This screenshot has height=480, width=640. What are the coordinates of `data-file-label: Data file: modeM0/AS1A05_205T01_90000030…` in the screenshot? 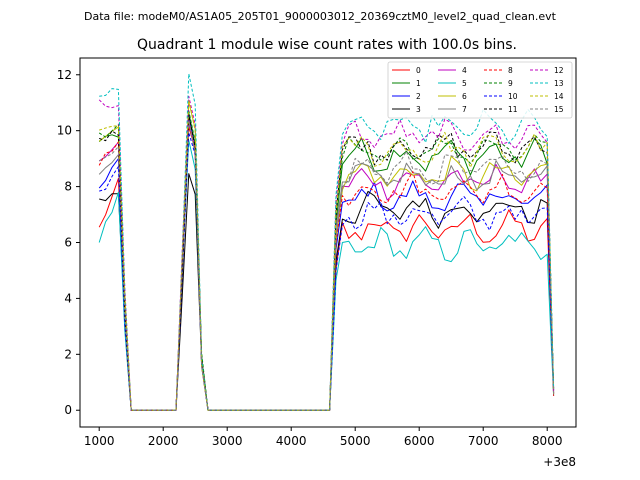 It's located at (320, 16).